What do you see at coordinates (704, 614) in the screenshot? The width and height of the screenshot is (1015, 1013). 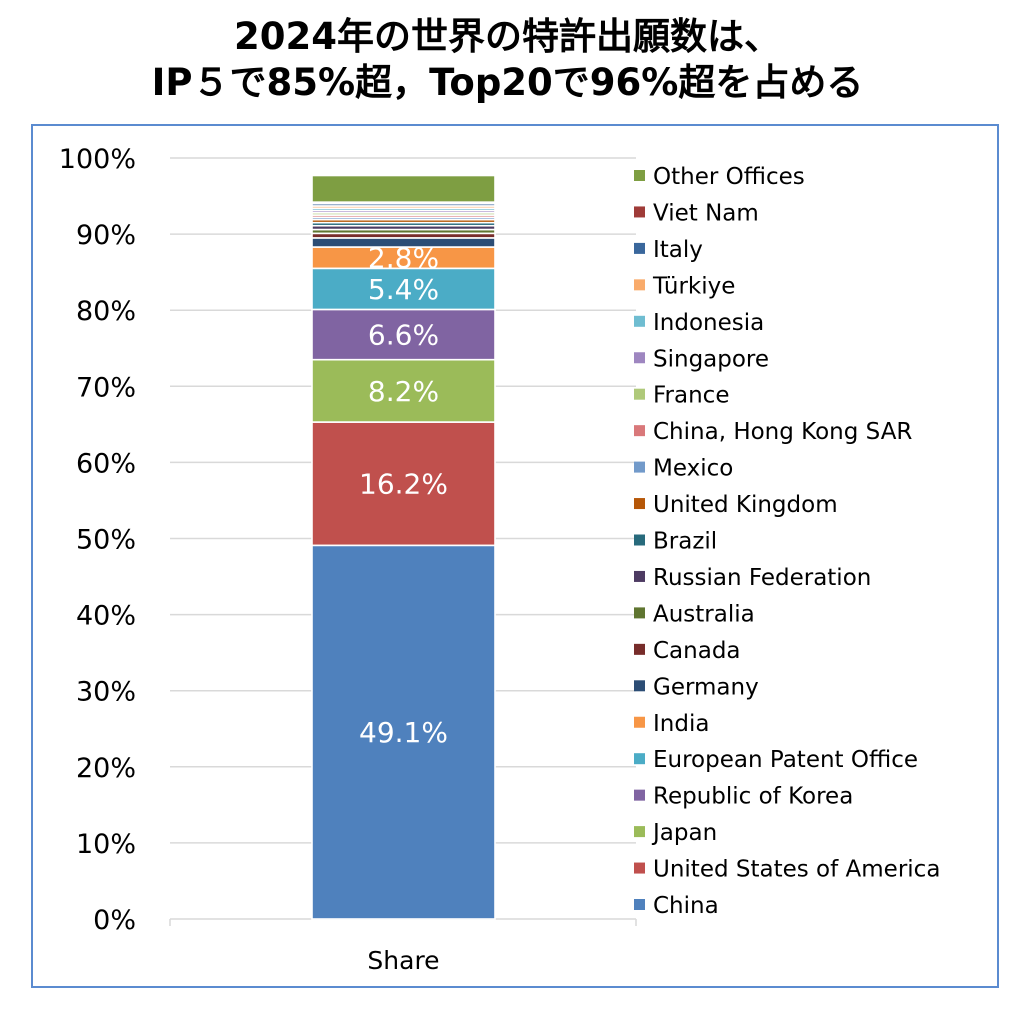 I see `legend-label: Australia` at bounding box center [704, 614].